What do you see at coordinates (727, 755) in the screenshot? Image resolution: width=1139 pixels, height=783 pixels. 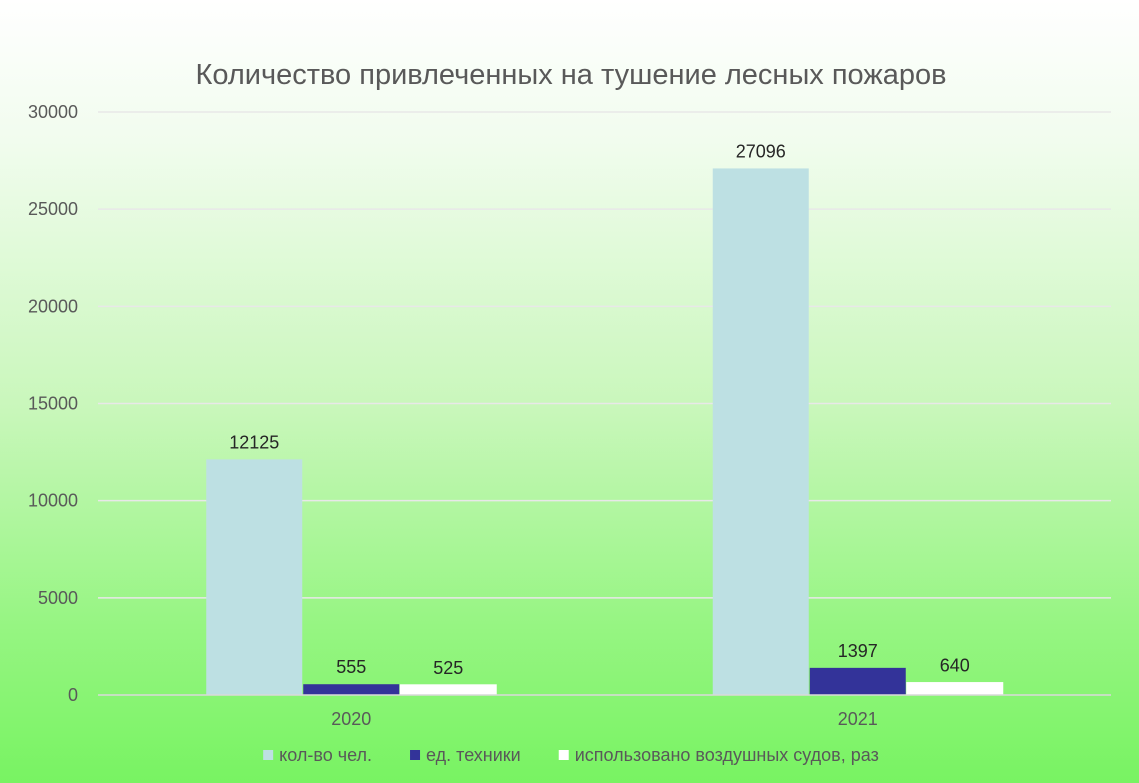 I see `legend-label: использовано воздушных судов, раз` at bounding box center [727, 755].